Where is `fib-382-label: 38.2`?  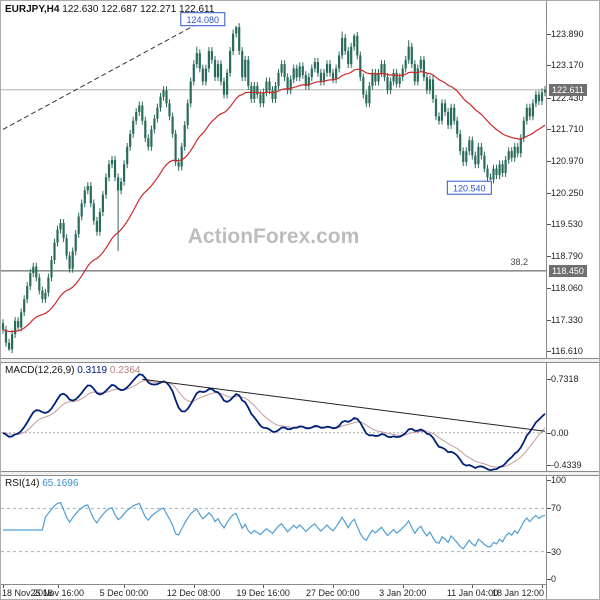 fib-382-label: 38.2 is located at coordinates (519, 262).